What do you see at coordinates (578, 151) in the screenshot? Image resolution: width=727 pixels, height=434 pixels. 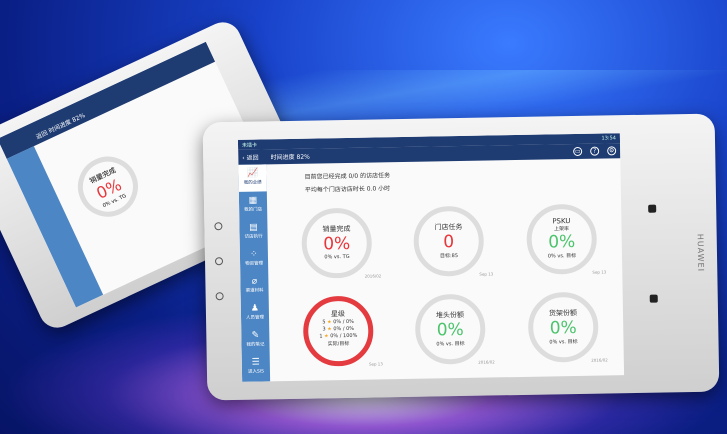 I see `message-icon: ▭` at bounding box center [578, 151].